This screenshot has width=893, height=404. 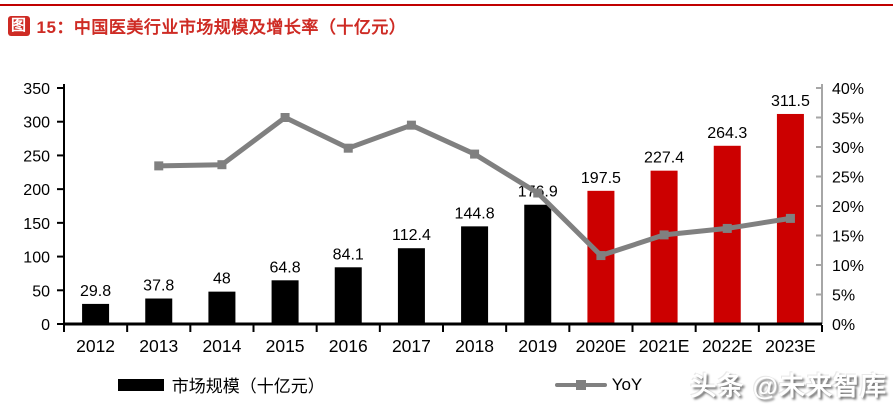 What do you see at coordinates (411, 286) in the screenshot?
I see `bar-2017` at bounding box center [411, 286].